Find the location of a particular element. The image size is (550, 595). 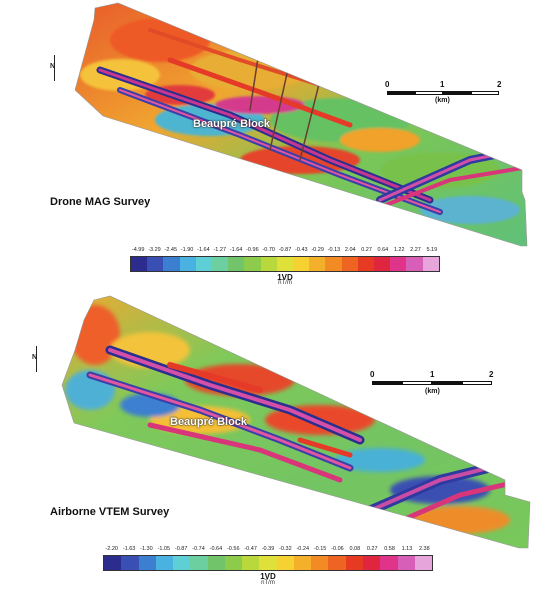

legend-tick-label: -0.15 is located at coordinates (320, 549).